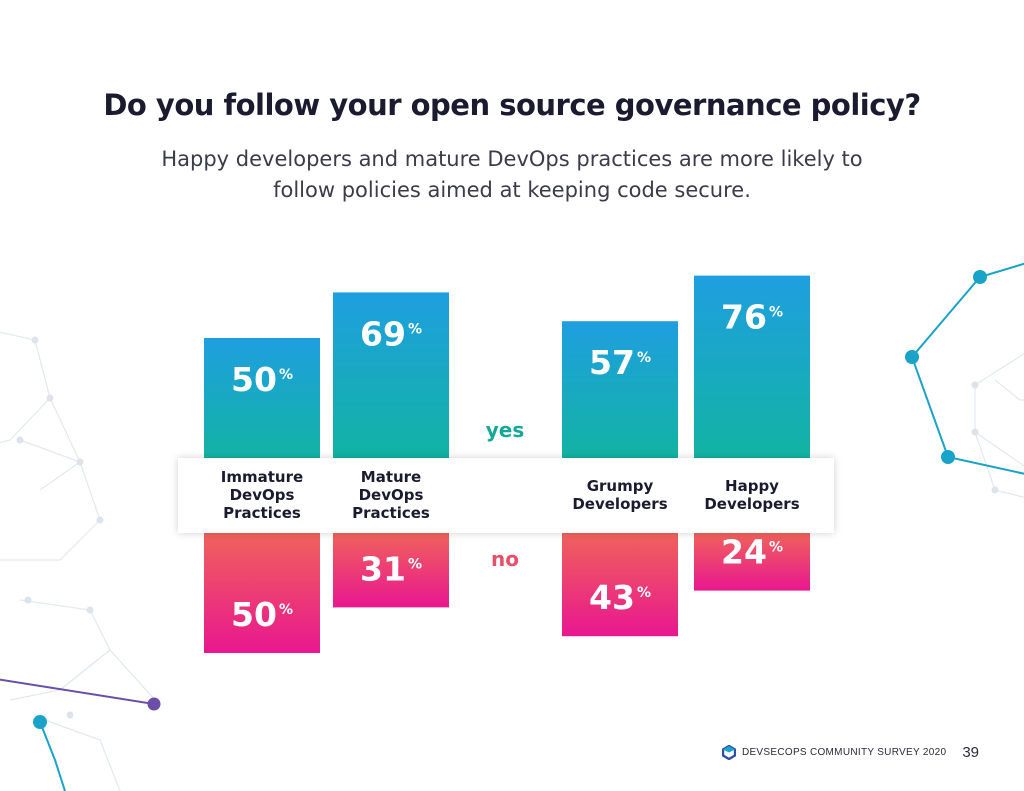 Image resolution: width=1024 pixels, height=791 pixels. I want to click on series-label-yes: yes, so click(505, 430).